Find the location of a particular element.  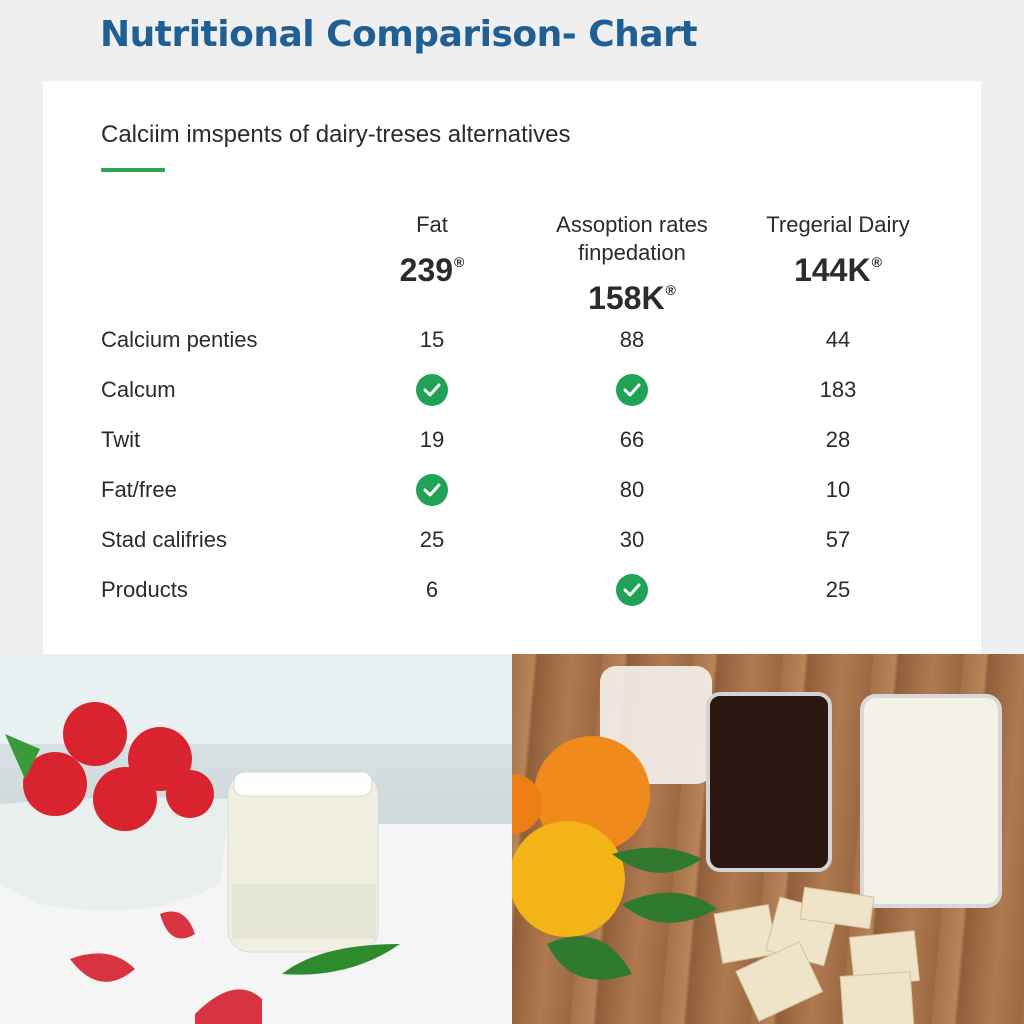

column-header-absorption: Assoption rates finpedation 158K® is located at coordinates (632, 264).